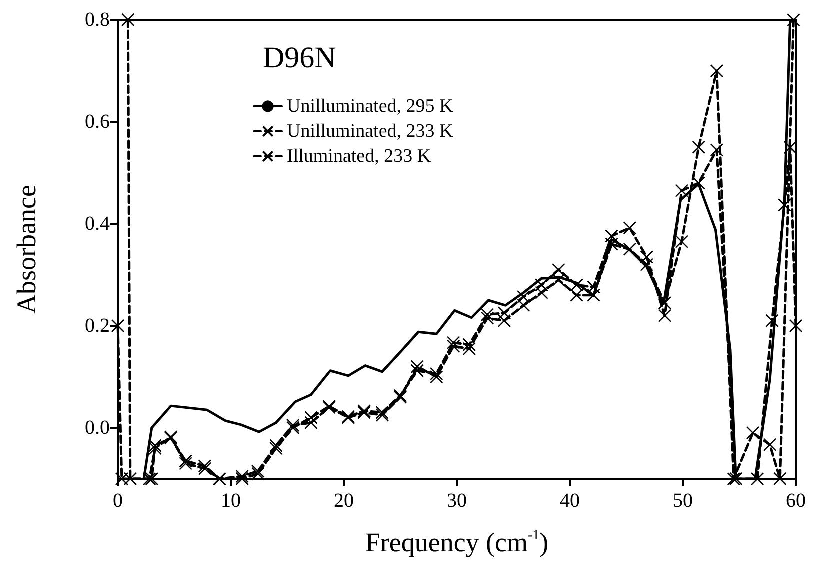 The image size is (813, 587). Describe the element at coordinates (796, 501) in the screenshot. I see `x-tick-label: 60` at that location.